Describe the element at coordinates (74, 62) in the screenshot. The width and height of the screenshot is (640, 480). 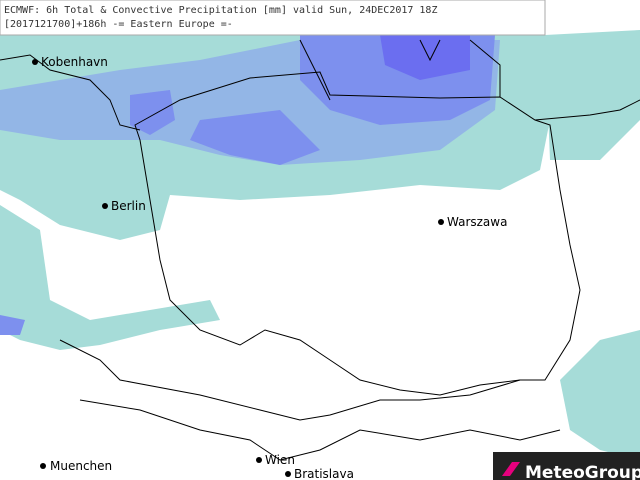
I see `city-label: Kobenhavn` at that location.